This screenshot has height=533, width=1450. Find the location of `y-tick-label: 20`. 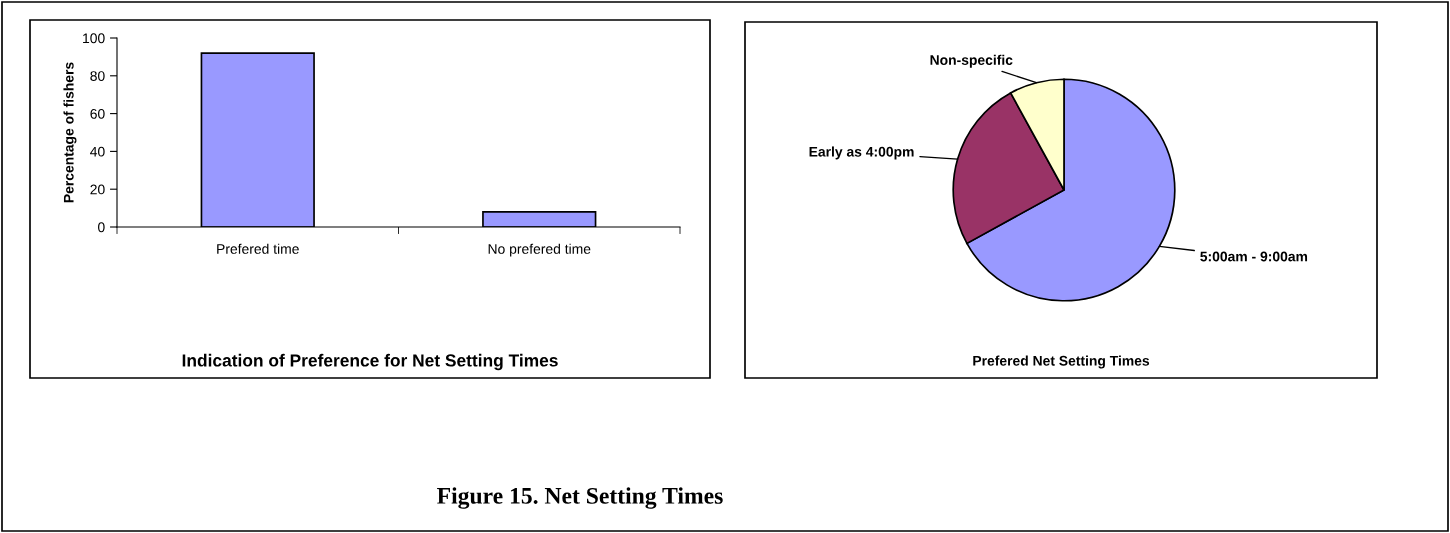

y-tick-label: 20 is located at coordinates (97, 189).